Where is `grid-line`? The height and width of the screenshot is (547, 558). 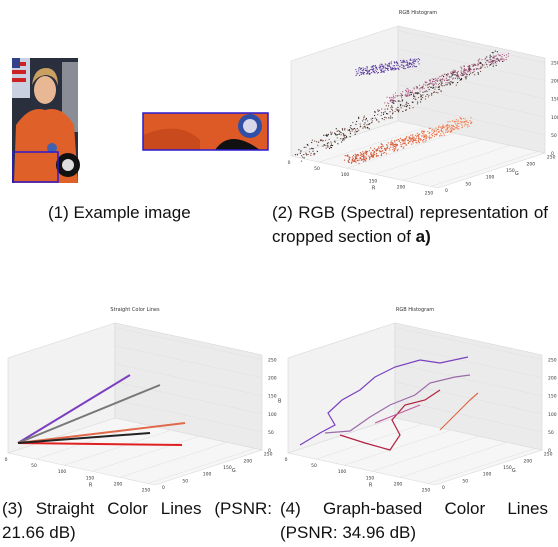 grid-line is located at coordinates (468, 434).